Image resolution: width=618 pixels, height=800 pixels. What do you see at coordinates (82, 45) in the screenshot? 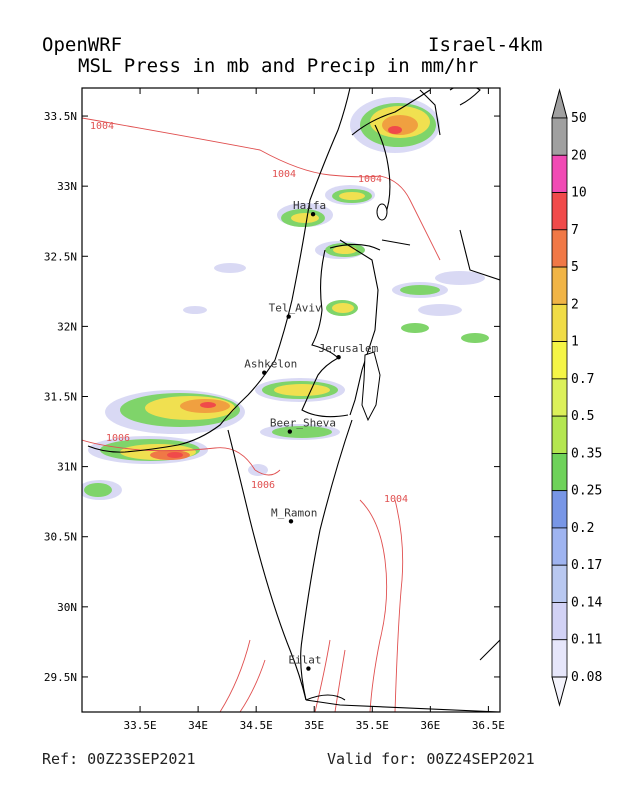
I see `model-name: OpenWRF` at bounding box center [82, 45].